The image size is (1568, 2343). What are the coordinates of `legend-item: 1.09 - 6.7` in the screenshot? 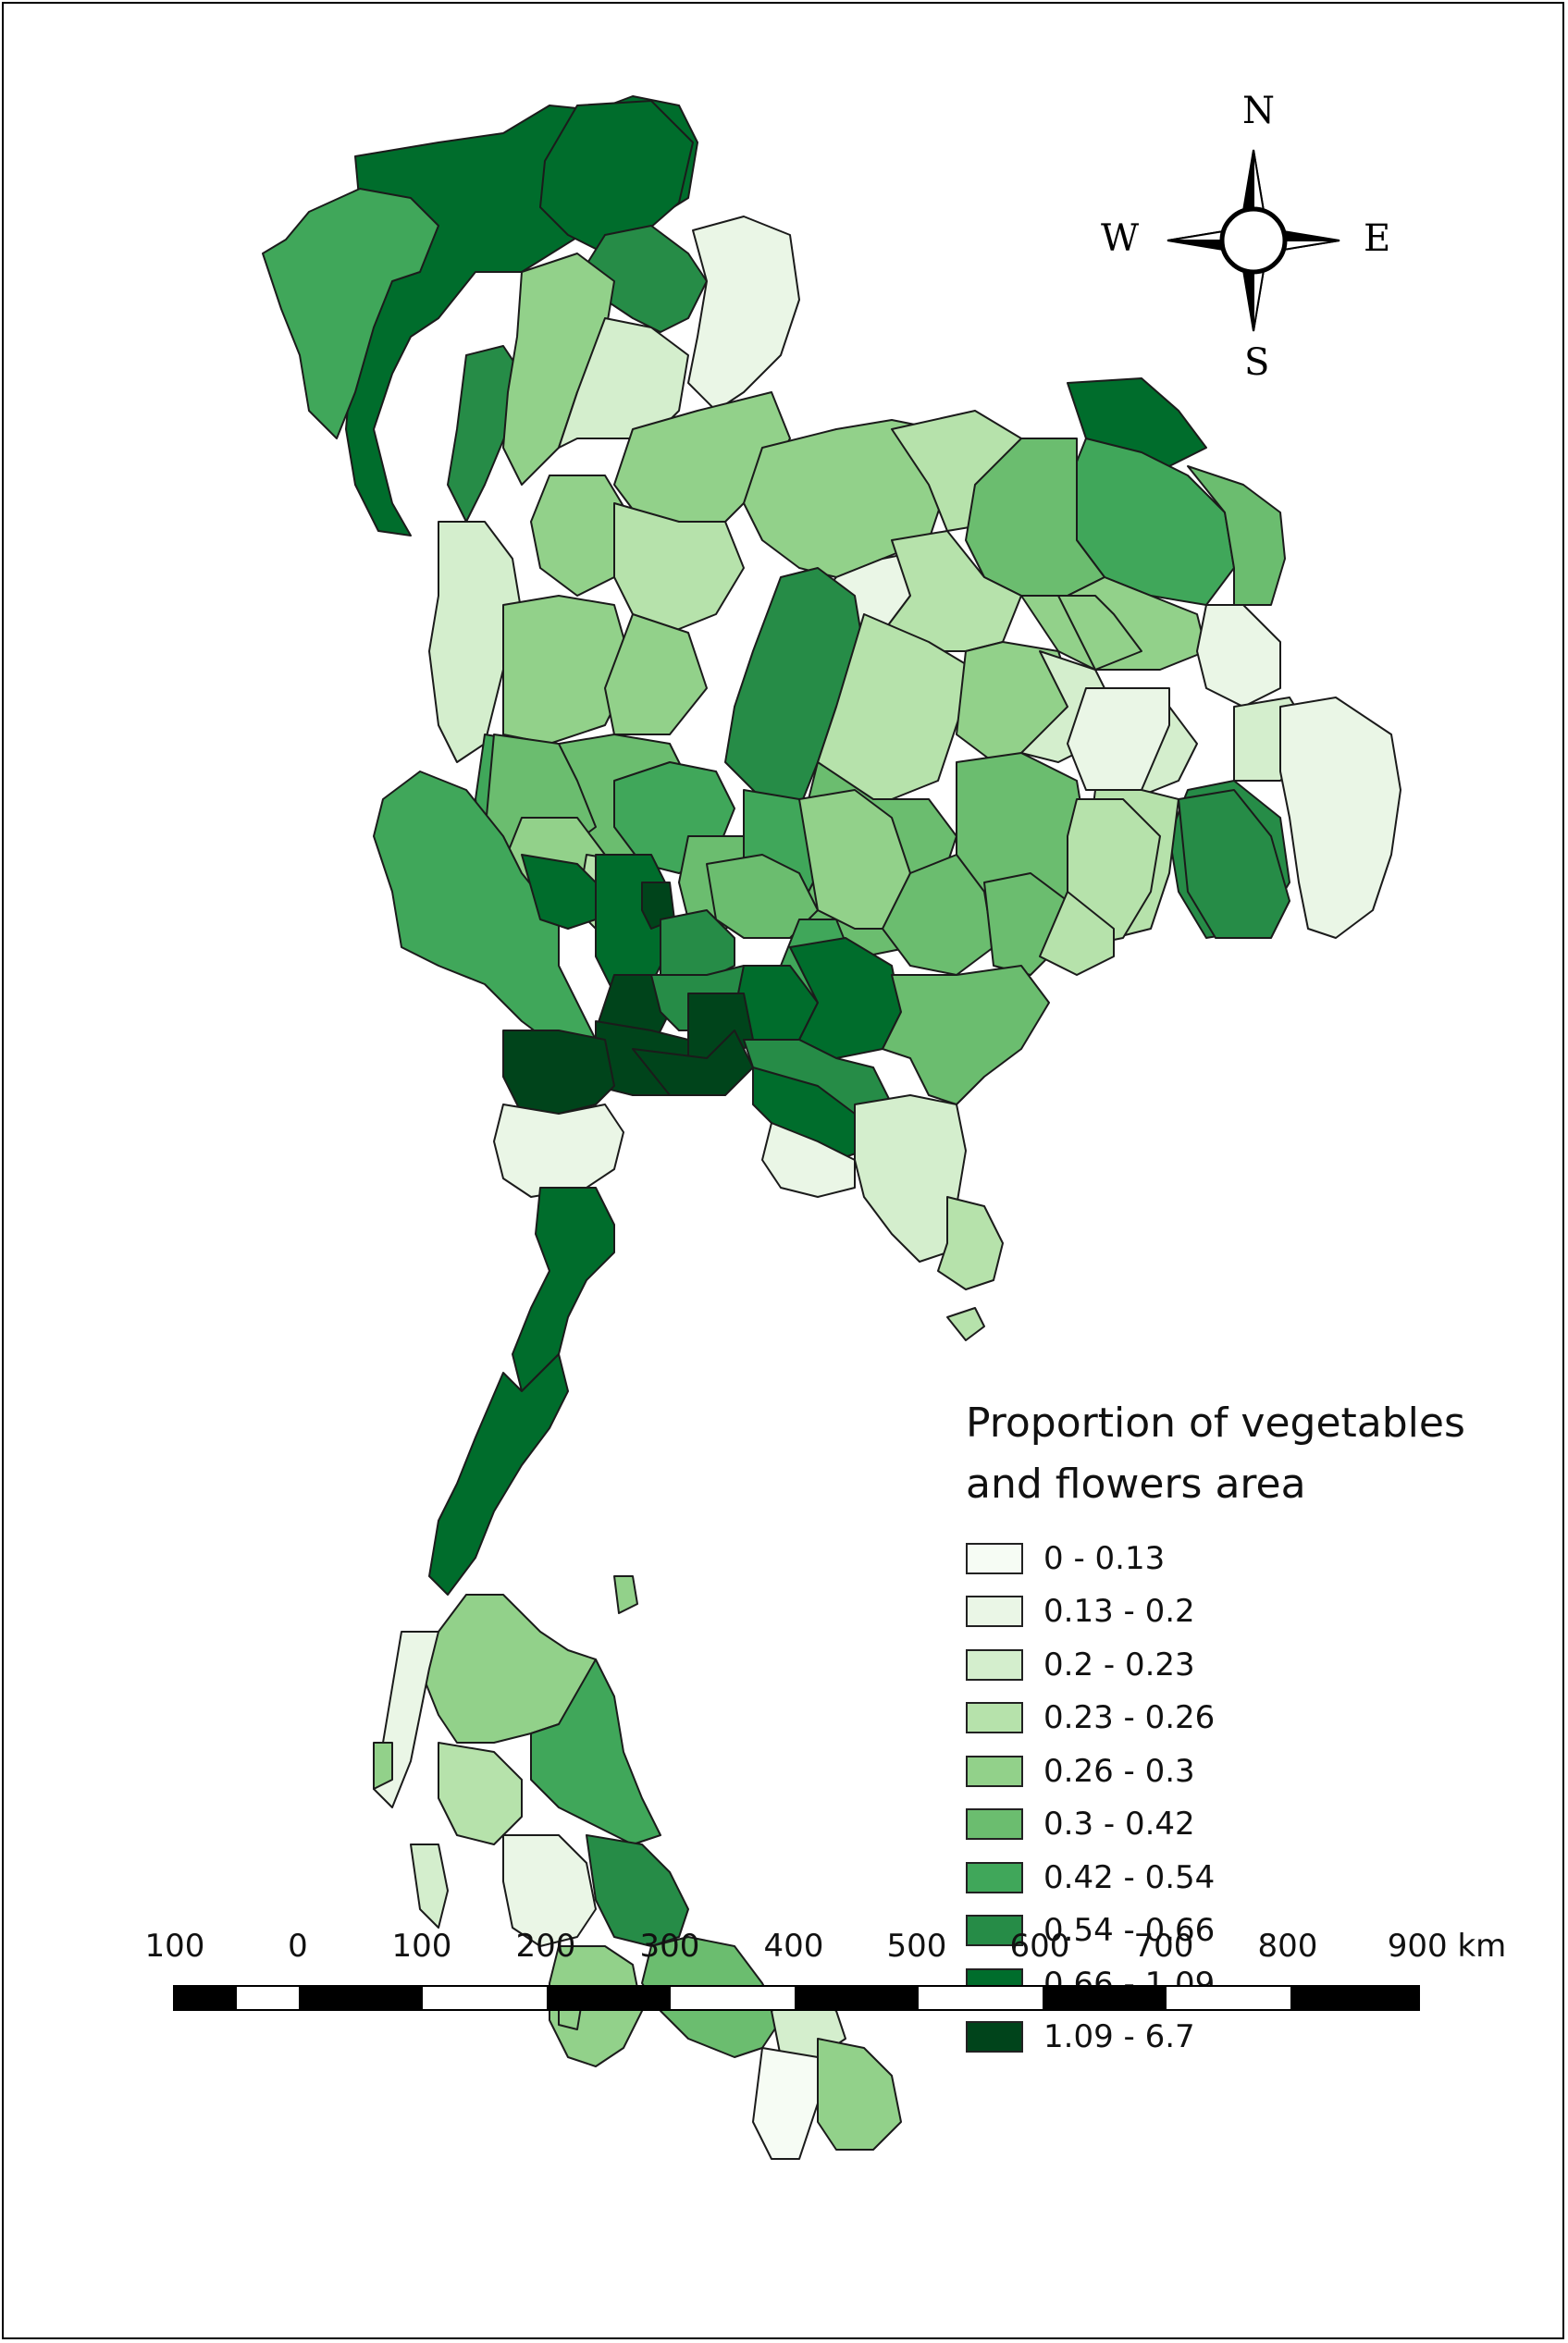 It's located at (1243, 2038).